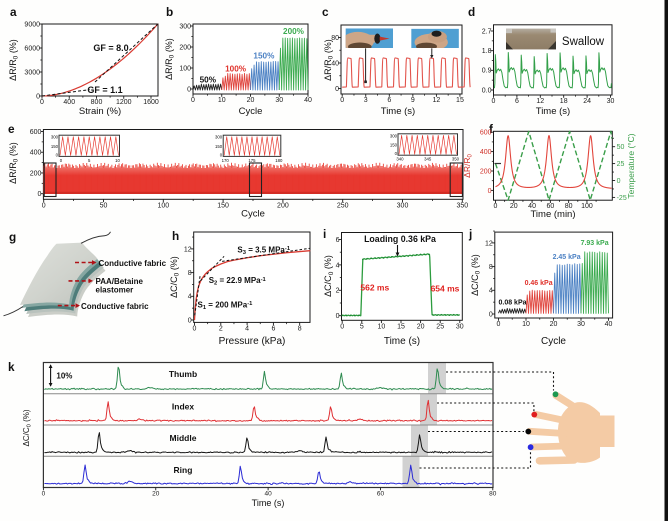  I want to click on svg-text: 50%, so click(208, 80).